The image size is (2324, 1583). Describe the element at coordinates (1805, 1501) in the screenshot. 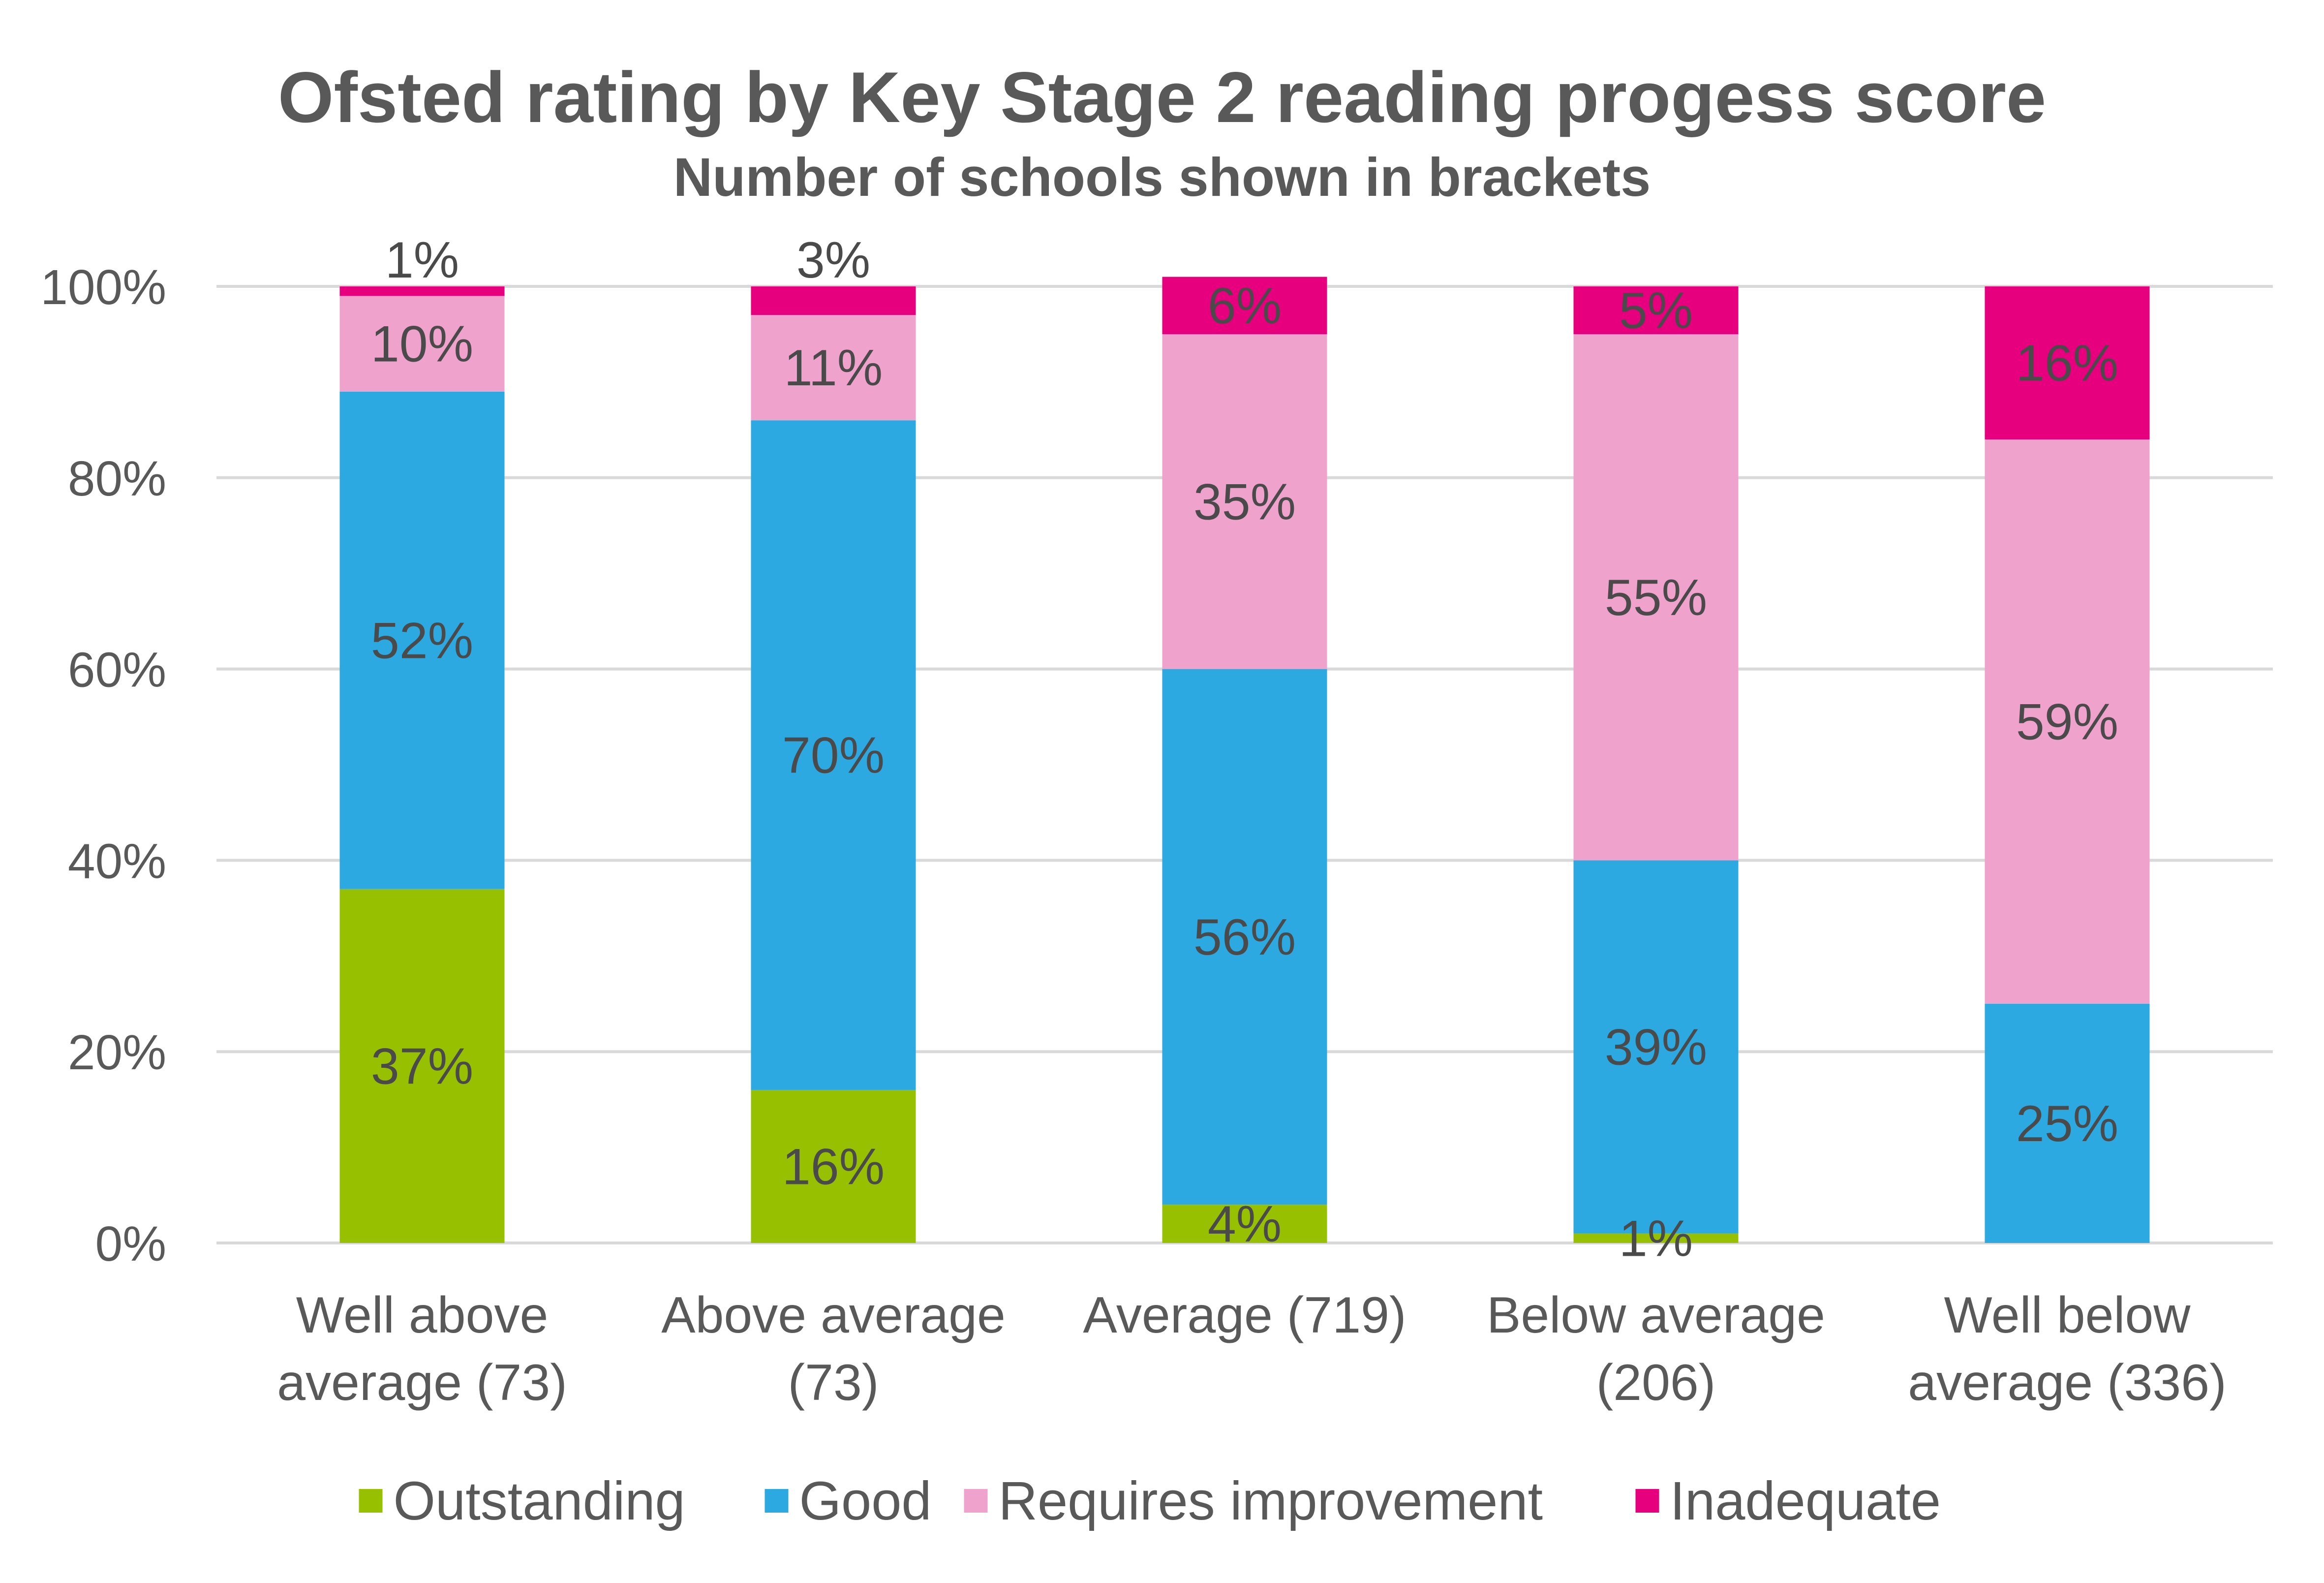

I see `legend-label: Inadequate` at that location.